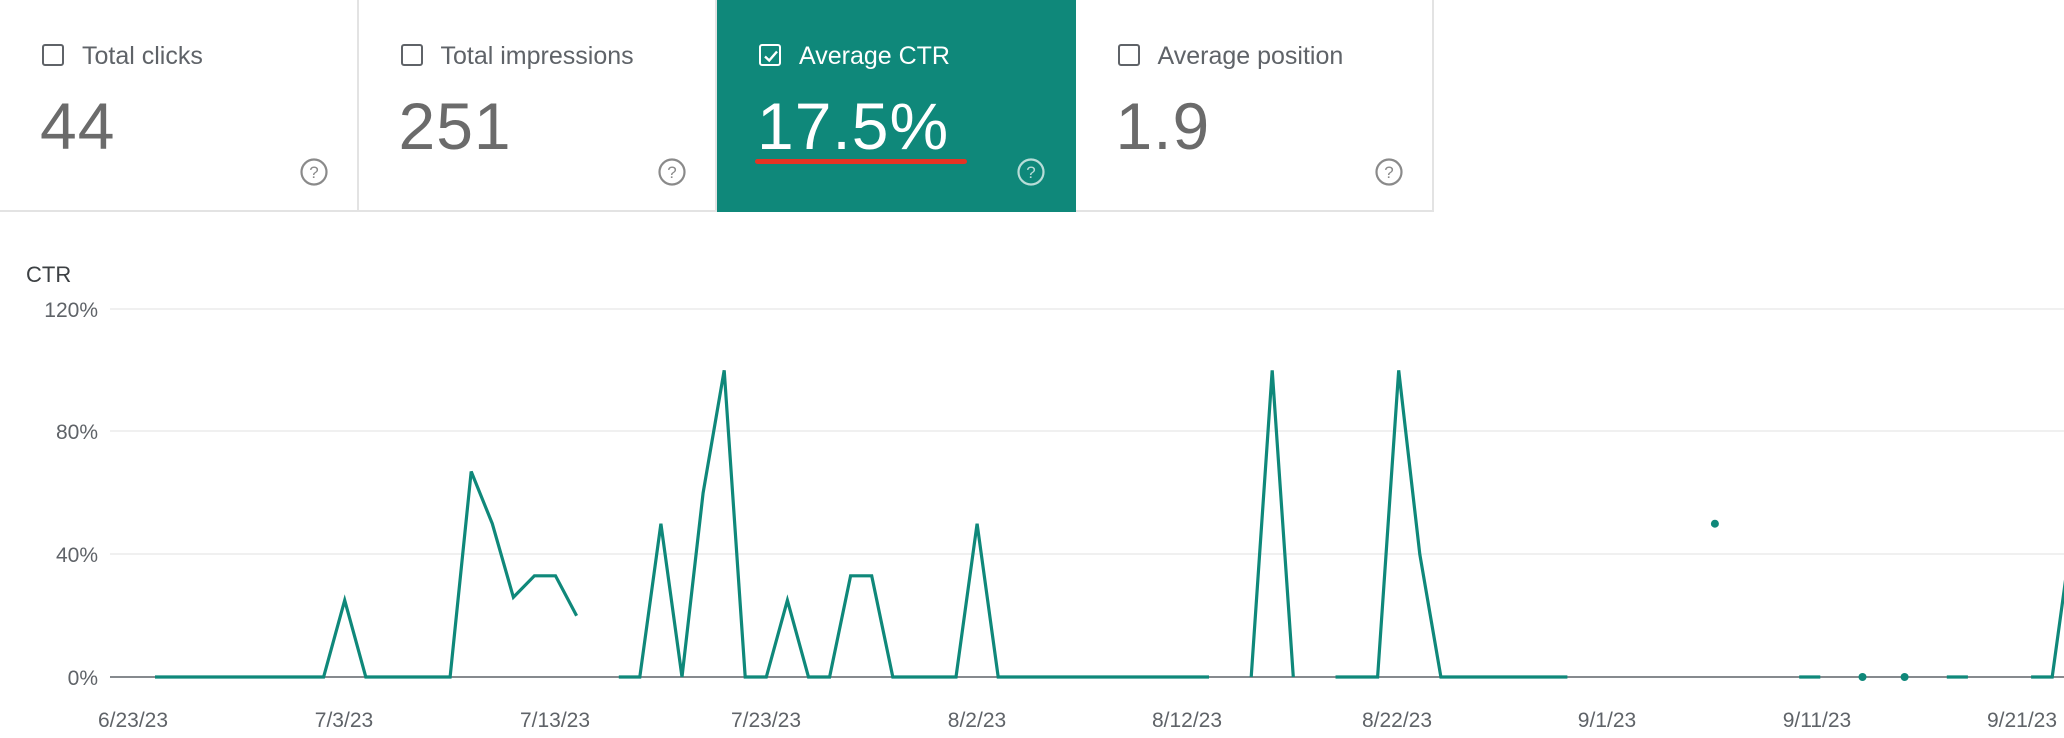 The width and height of the screenshot is (2064, 738). What do you see at coordinates (71, 310) in the screenshot?
I see `y-tick-label: 120%` at bounding box center [71, 310].